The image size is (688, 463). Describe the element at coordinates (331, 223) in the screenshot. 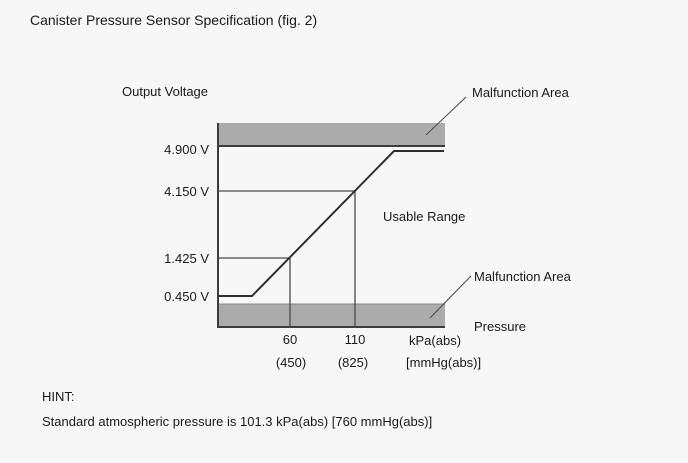

I see `sensor-output-curve` at that location.